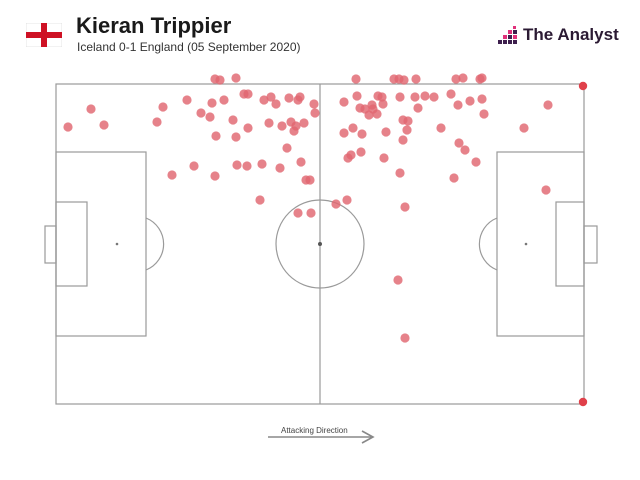 This screenshot has height=480, width=640. What do you see at coordinates (540, 244) in the screenshot?
I see `right-penalty-box` at bounding box center [540, 244].